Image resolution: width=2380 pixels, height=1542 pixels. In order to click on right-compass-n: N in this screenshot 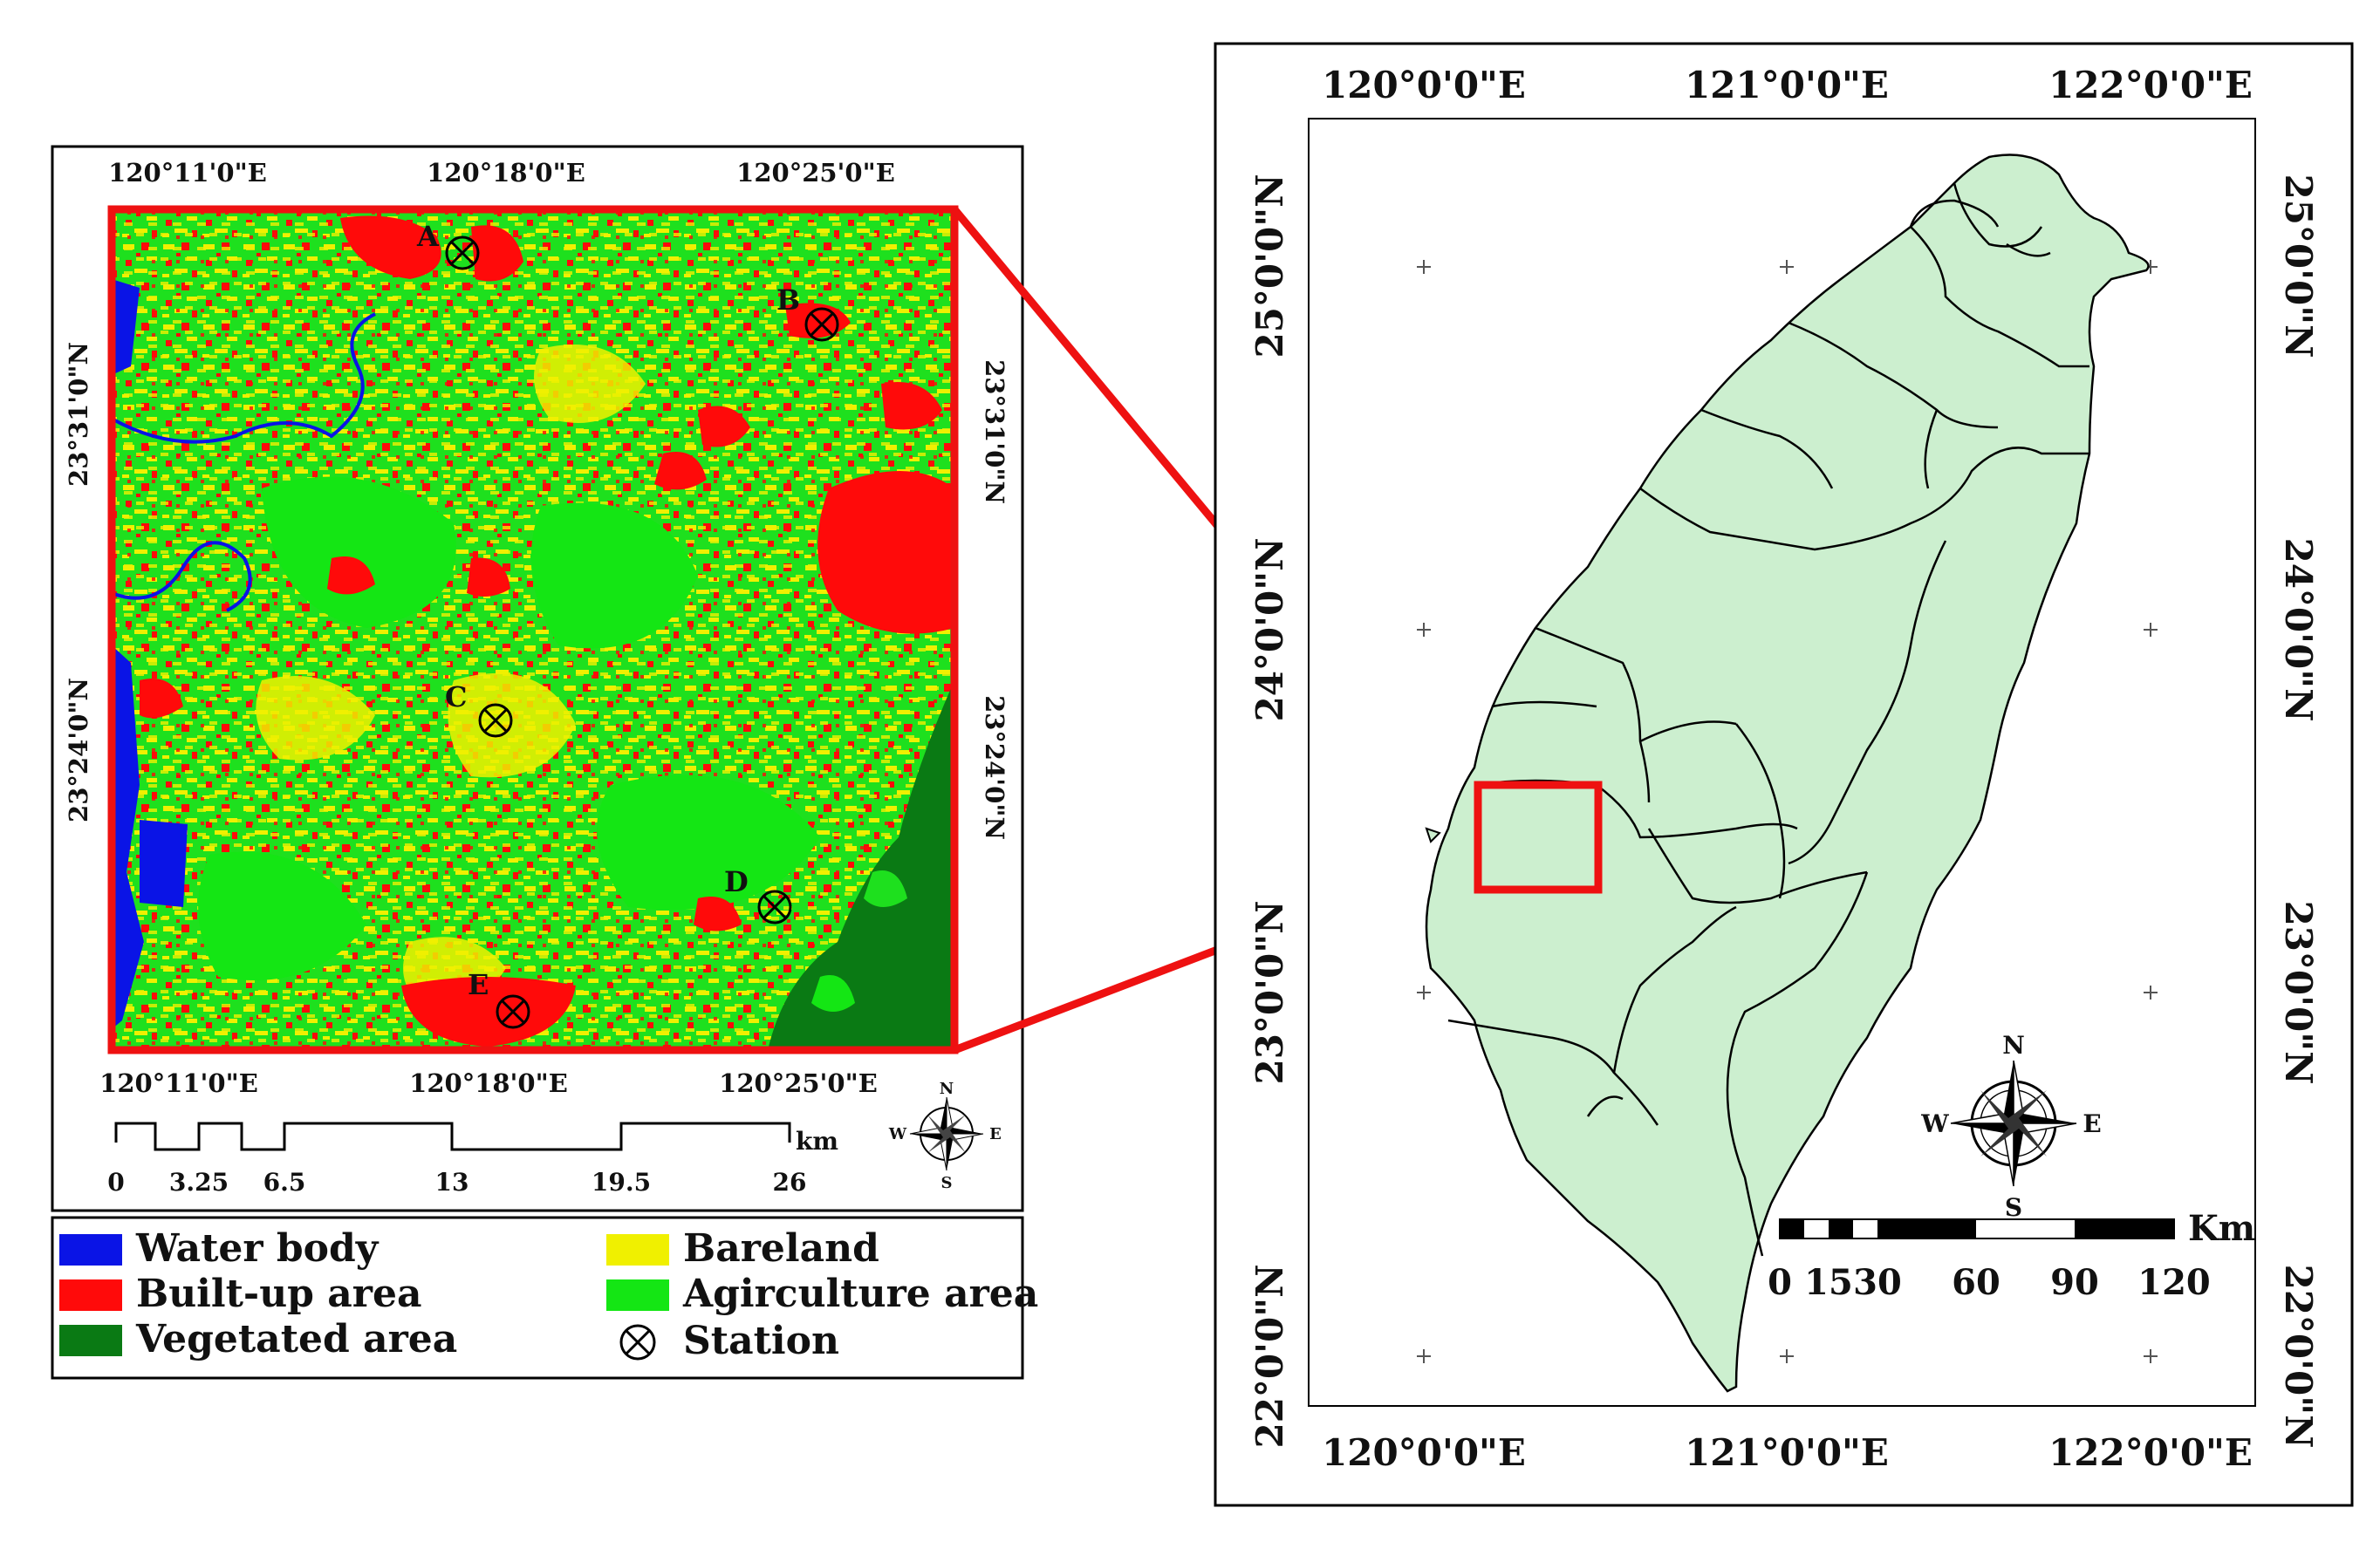, I will do `click(2013, 1045)`.